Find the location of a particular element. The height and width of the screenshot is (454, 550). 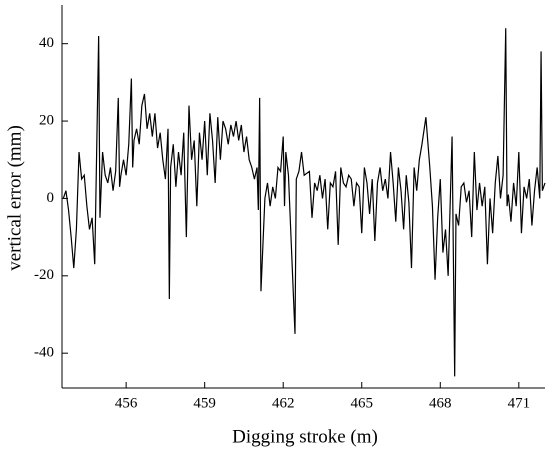

x-axis-label: Digging stroke (m) is located at coordinates (305, 436).